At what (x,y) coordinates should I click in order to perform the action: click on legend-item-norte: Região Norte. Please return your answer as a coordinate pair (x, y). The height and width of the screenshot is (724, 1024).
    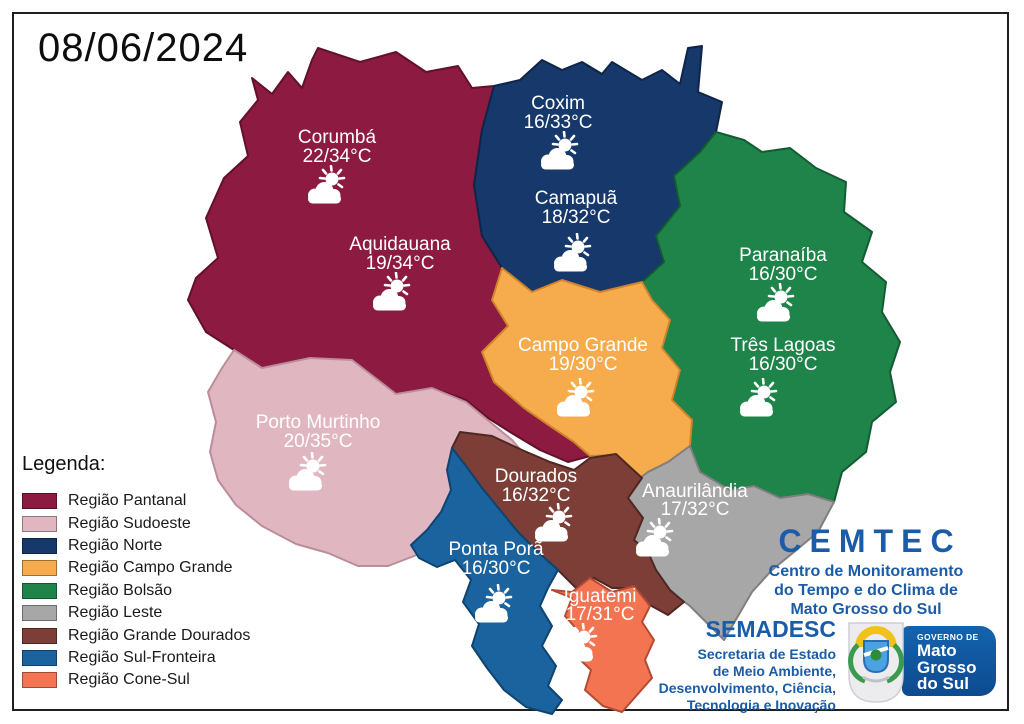
    Looking at the image, I should click on (136, 546).